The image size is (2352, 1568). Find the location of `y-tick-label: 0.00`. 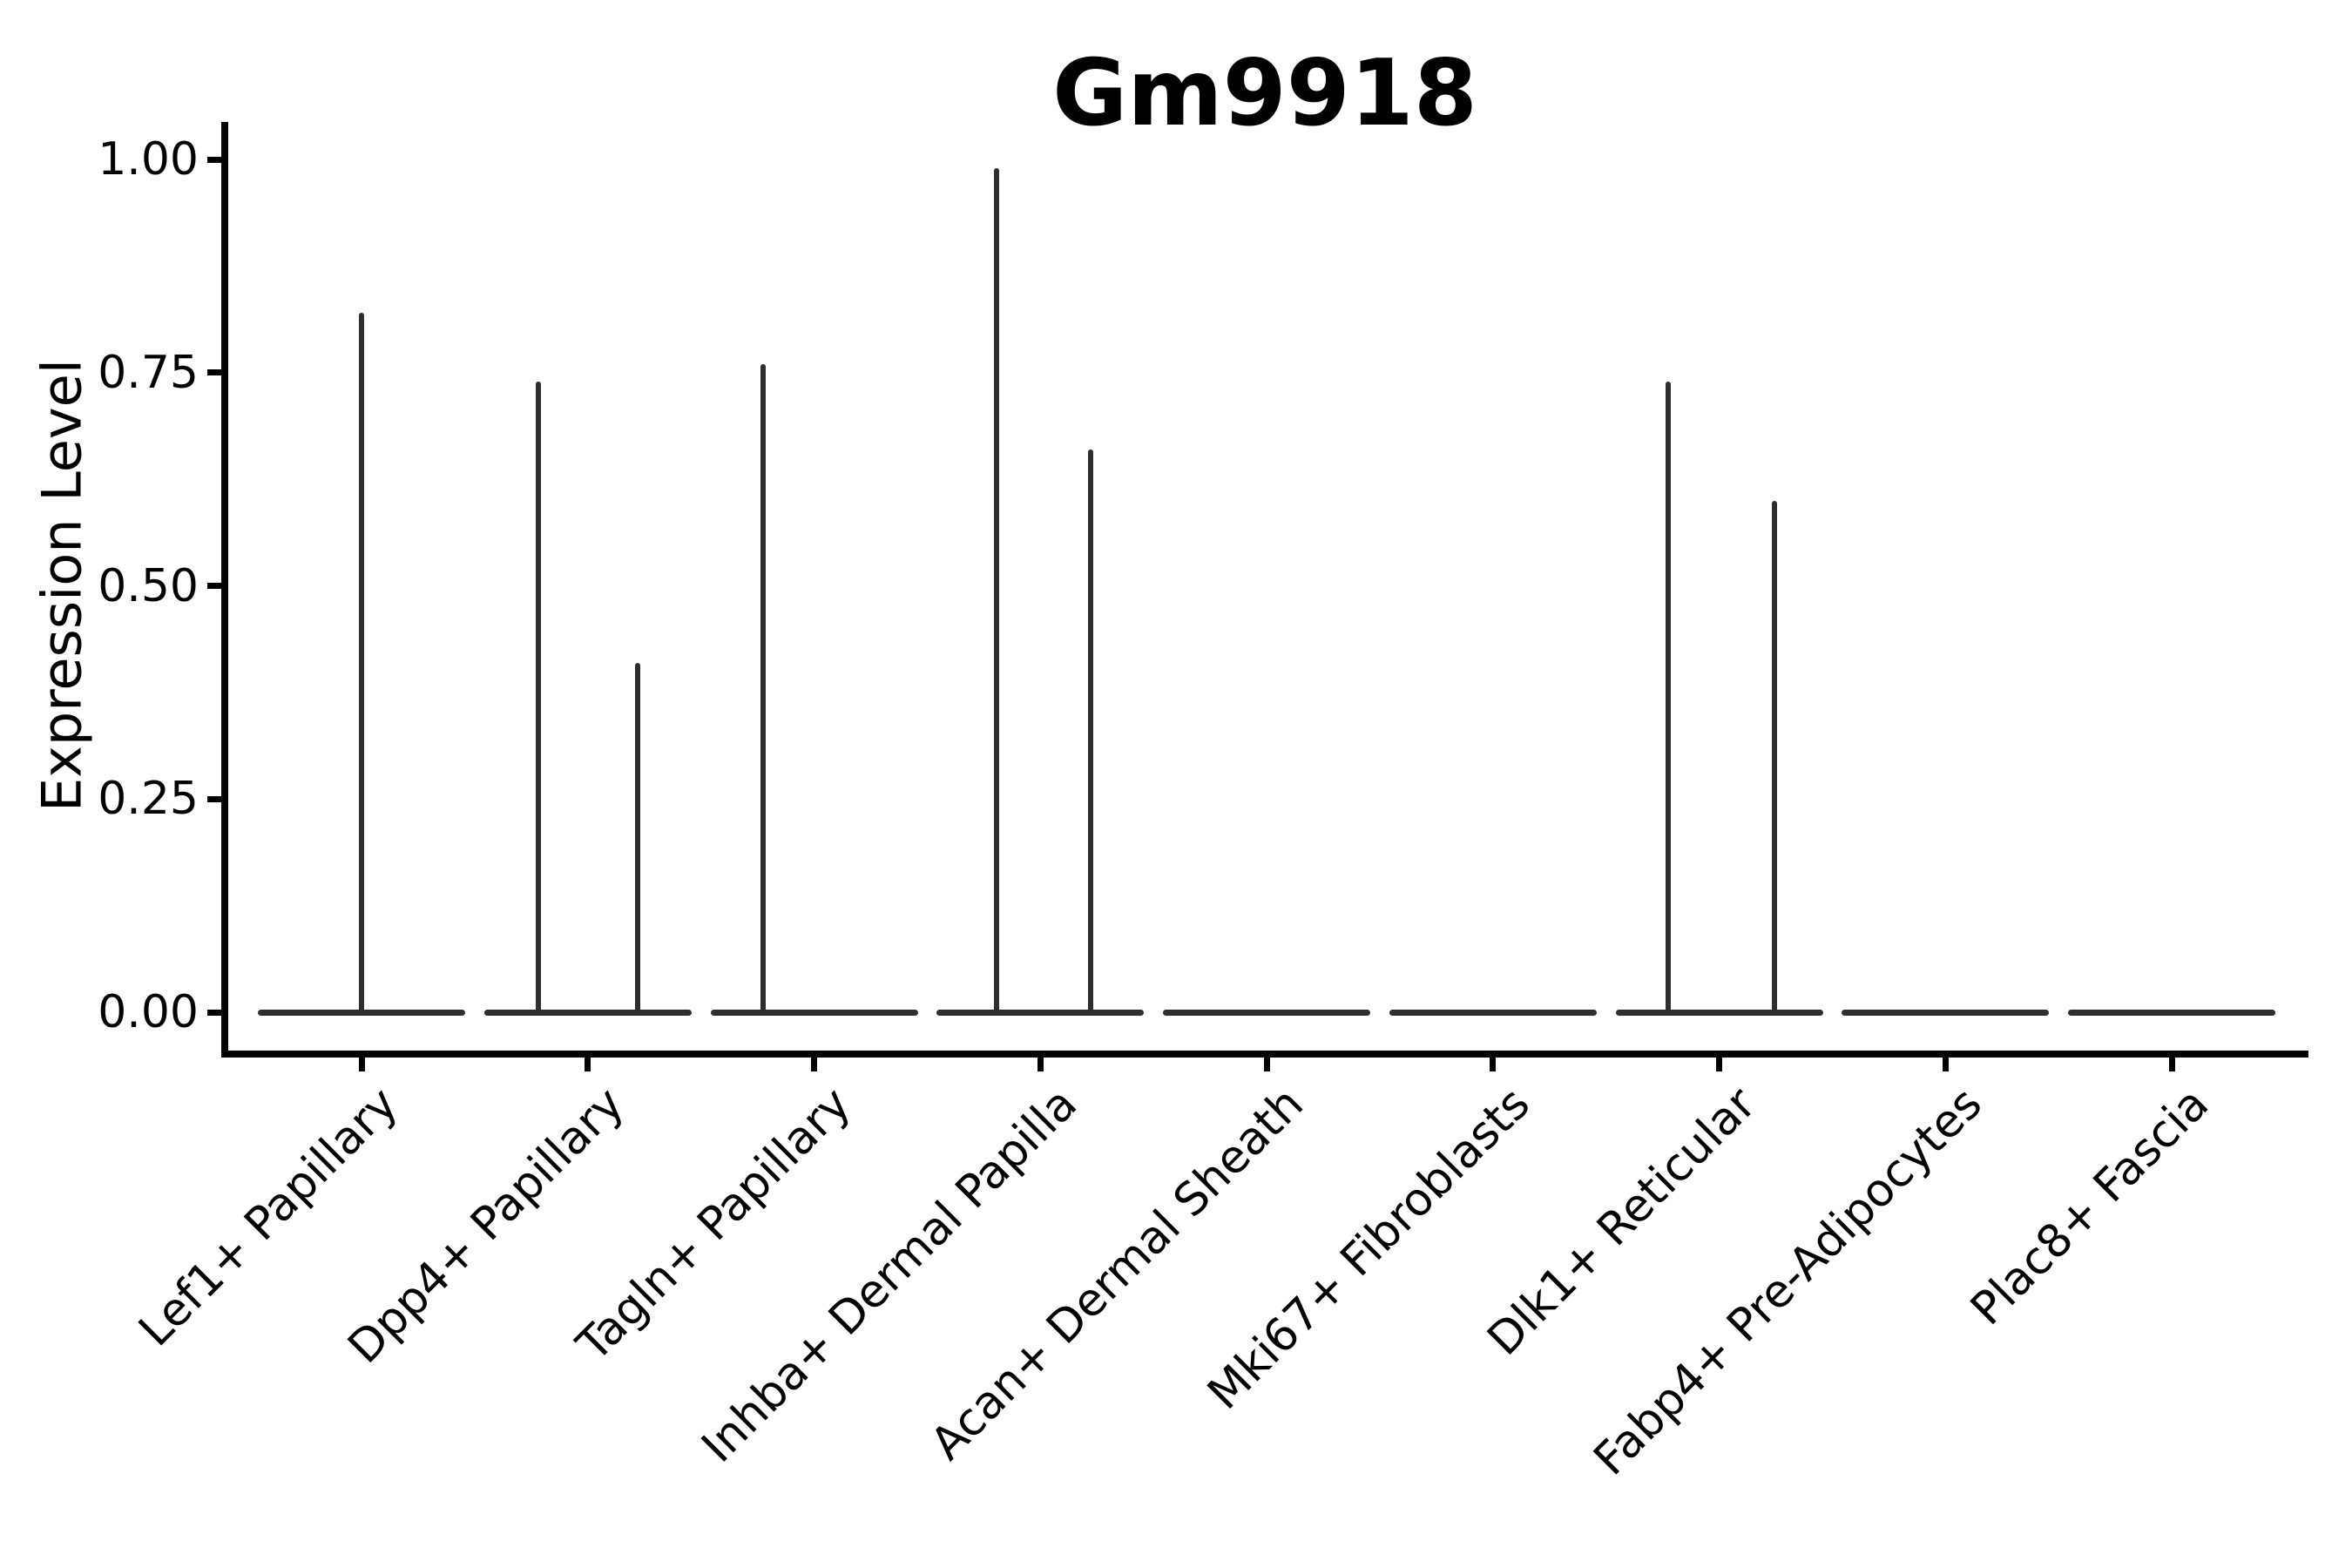

y-tick-label: 0.00 is located at coordinates (148, 1012).